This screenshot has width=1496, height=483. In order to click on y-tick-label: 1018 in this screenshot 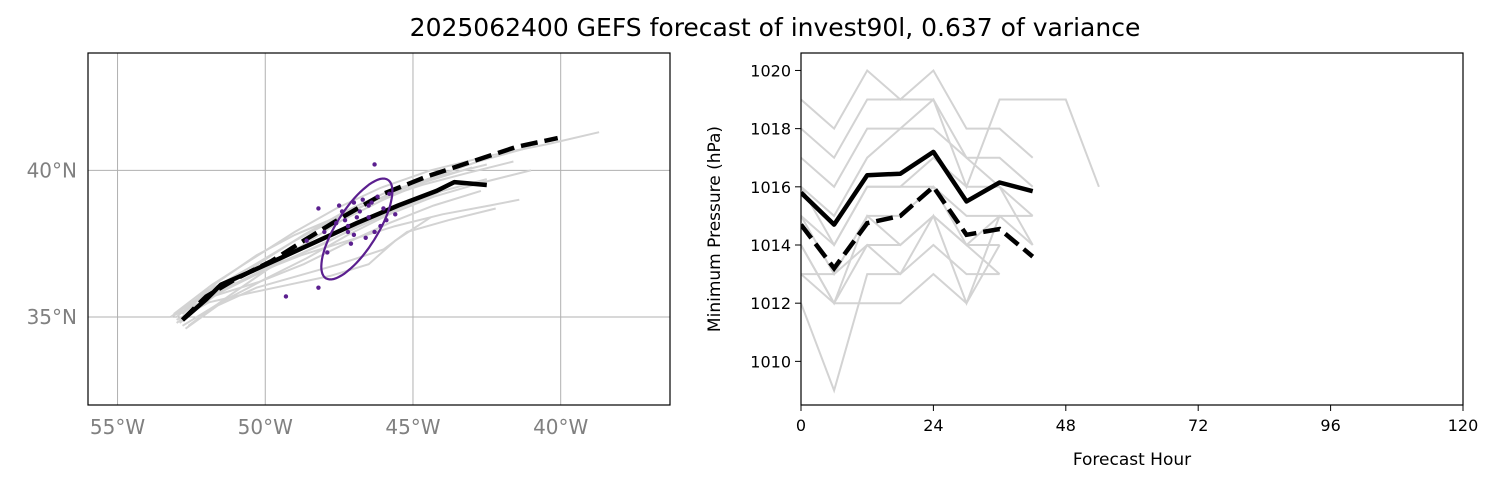, I will do `click(770, 129)`.